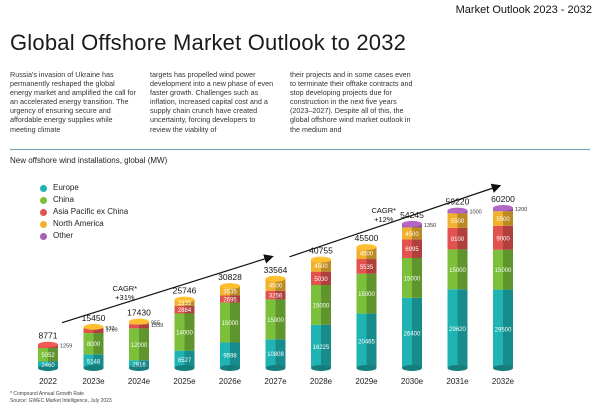 The image size is (600, 416). Describe the element at coordinates (94, 345) in the screenshot. I see `data-label-2023e-1: 8000` at that location.